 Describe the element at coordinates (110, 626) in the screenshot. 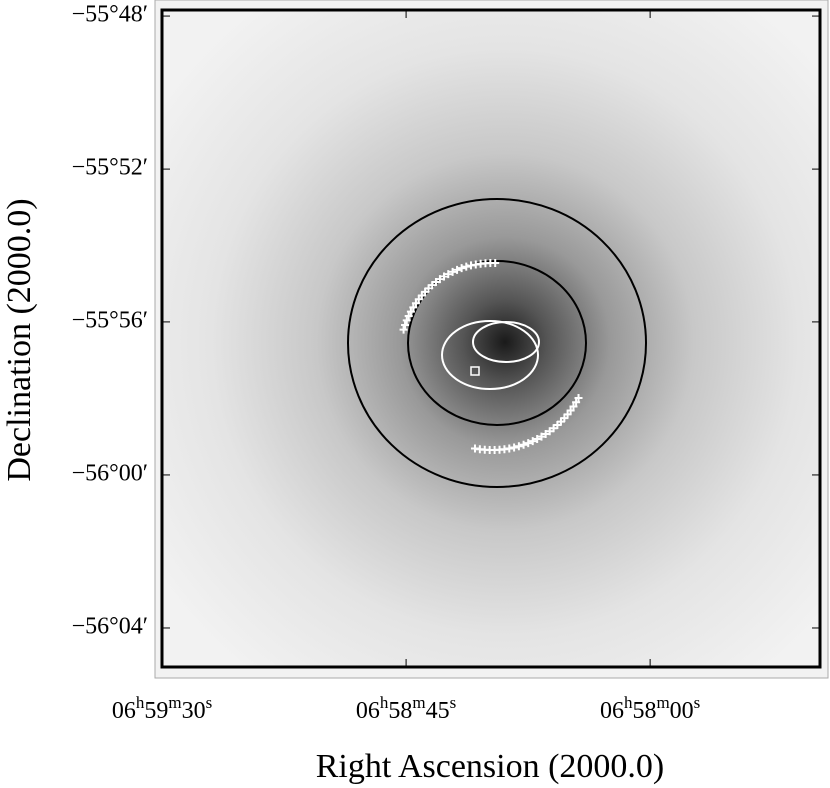

I see `y-tick-label: −56°04′` at that location.